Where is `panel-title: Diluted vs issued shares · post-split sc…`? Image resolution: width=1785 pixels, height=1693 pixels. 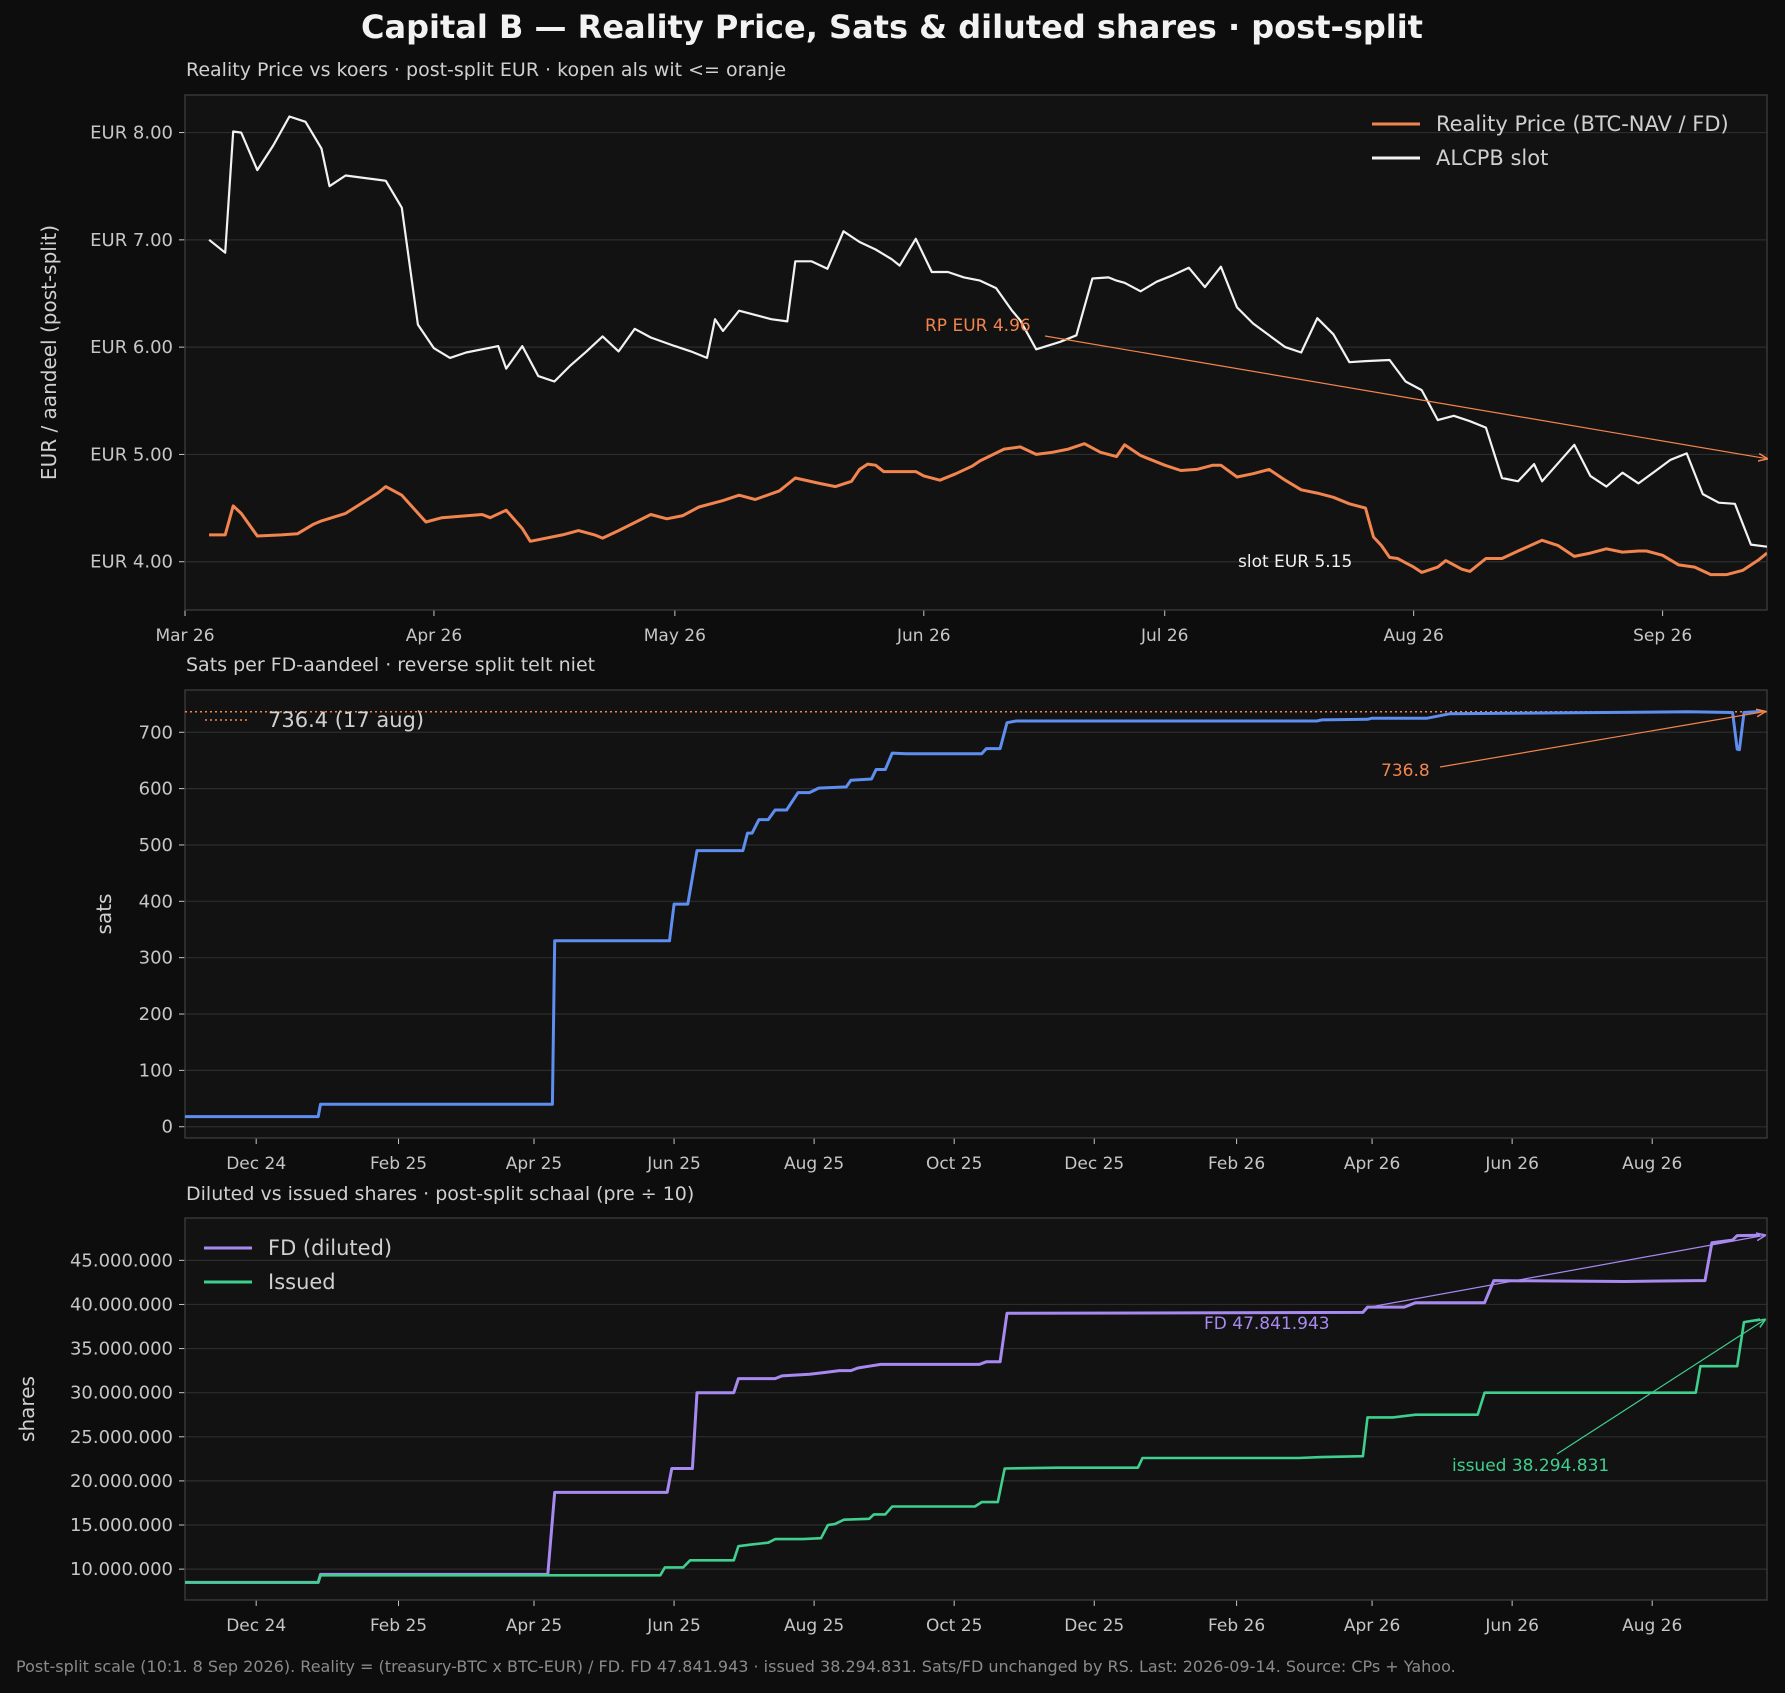 panel-title: Diluted vs issued shares · post-split sc… is located at coordinates (440, 1194).